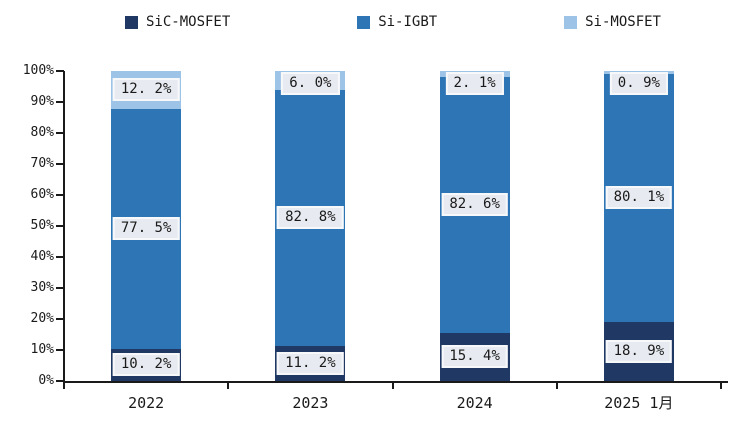  I want to click on x-axis-category-label: 2024, so click(474, 403).